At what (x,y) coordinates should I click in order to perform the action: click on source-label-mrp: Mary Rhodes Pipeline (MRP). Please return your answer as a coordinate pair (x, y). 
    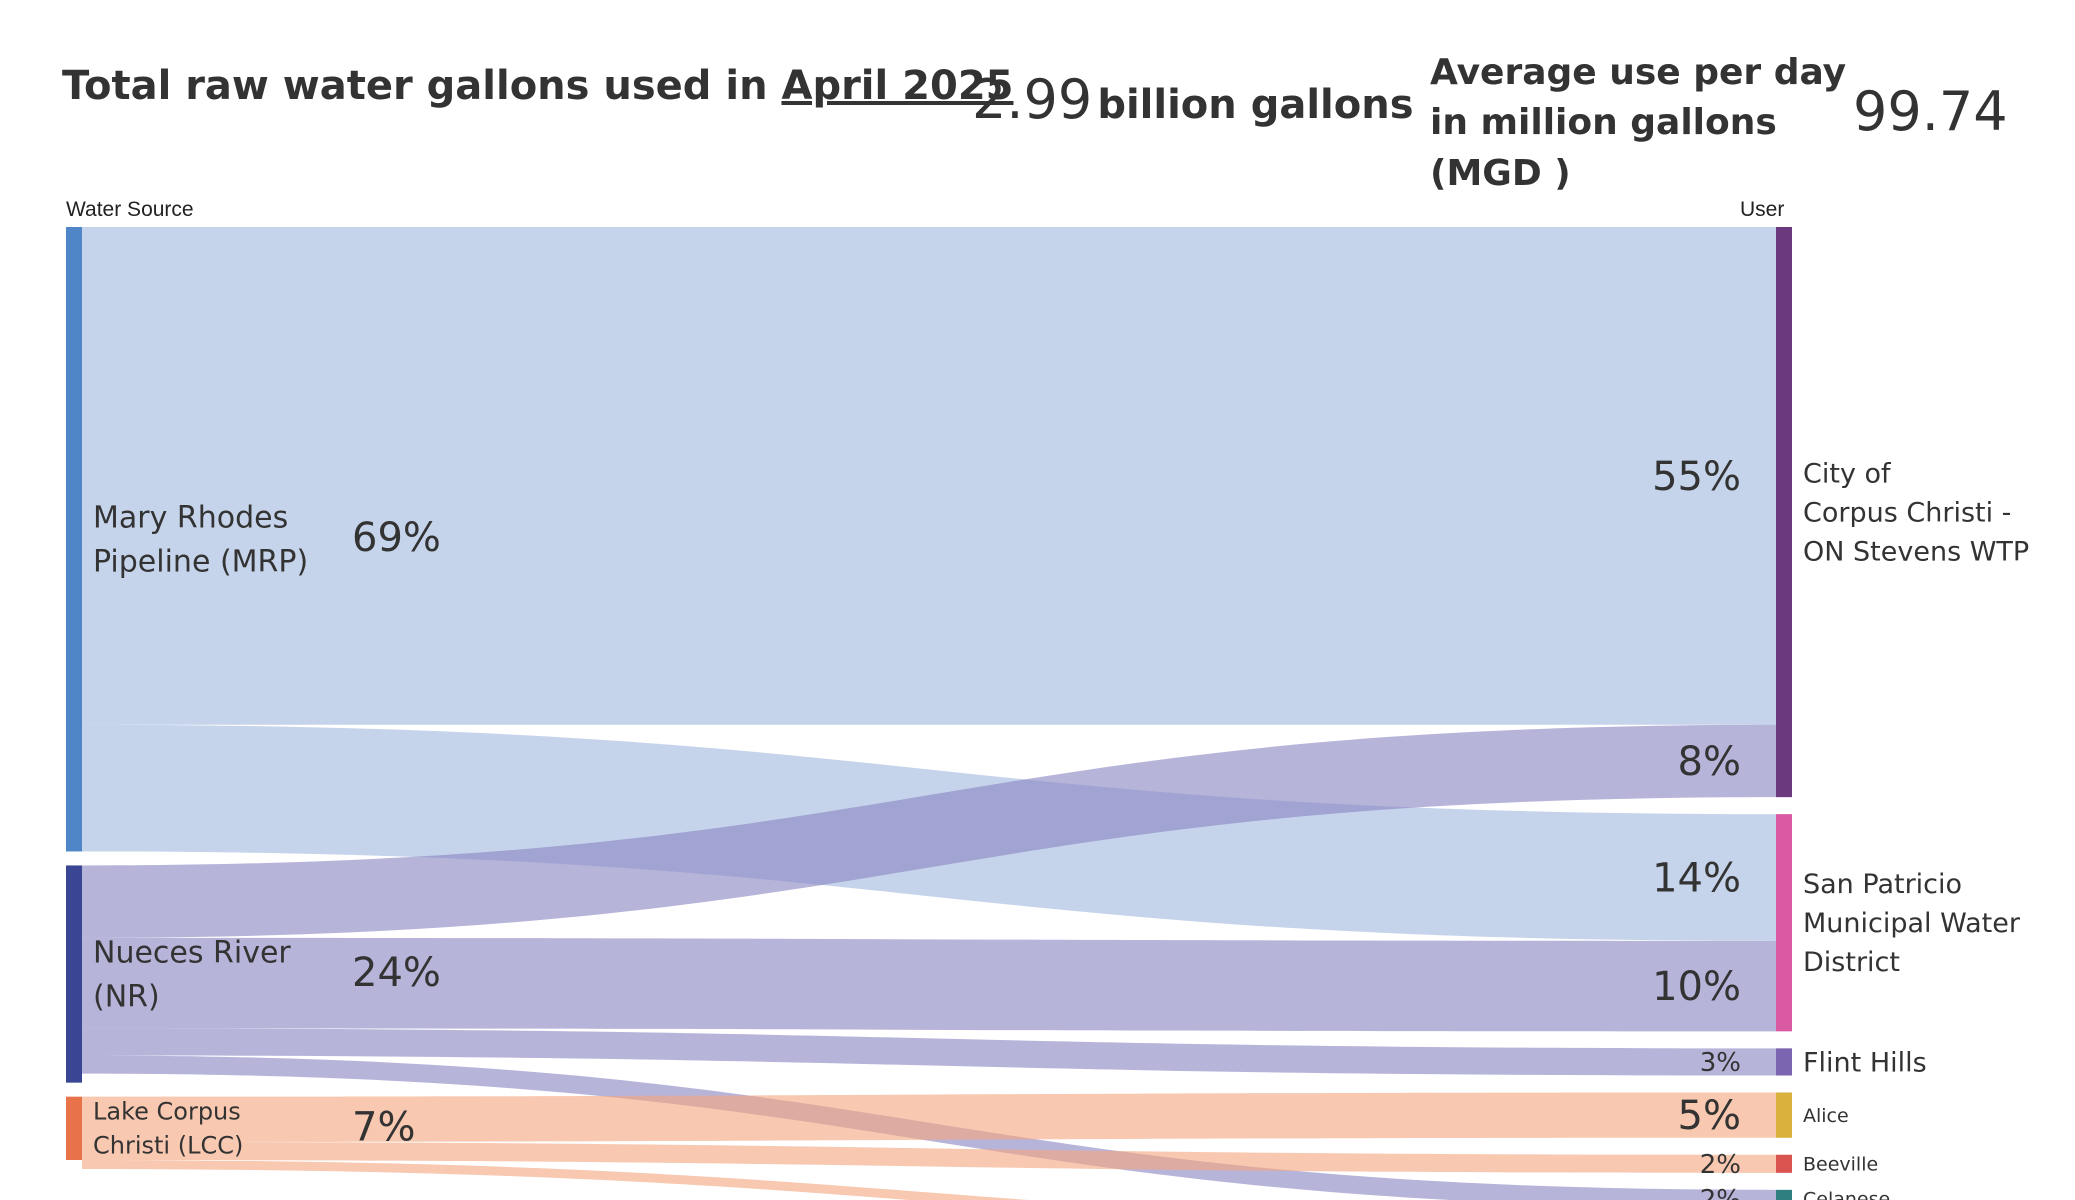
    Looking at the image, I should click on (200, 540).